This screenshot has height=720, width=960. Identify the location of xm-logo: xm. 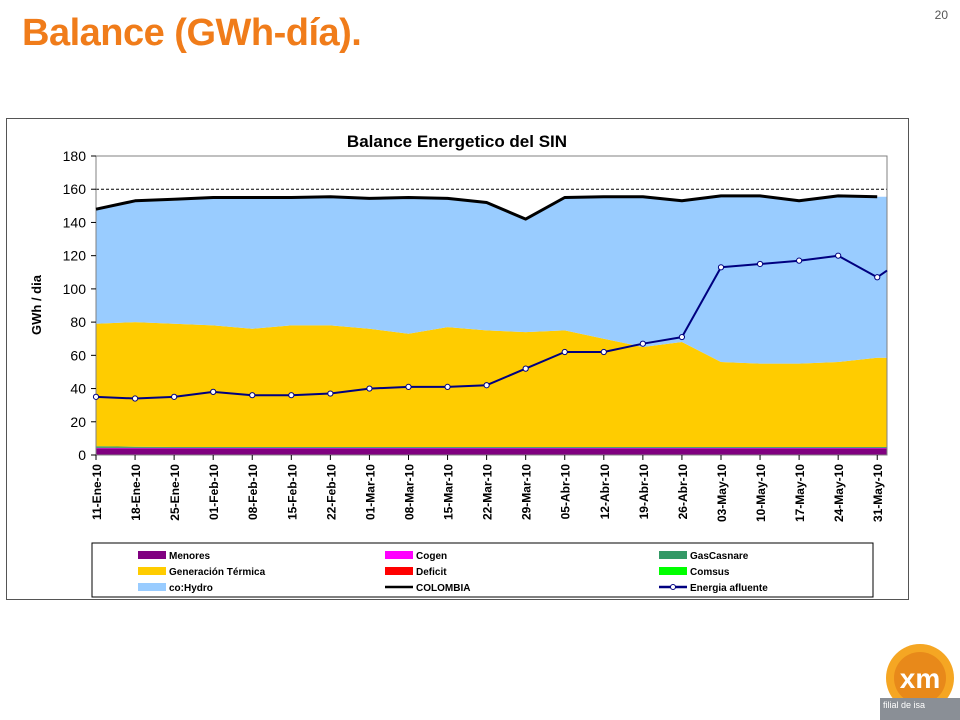
(920, 682).